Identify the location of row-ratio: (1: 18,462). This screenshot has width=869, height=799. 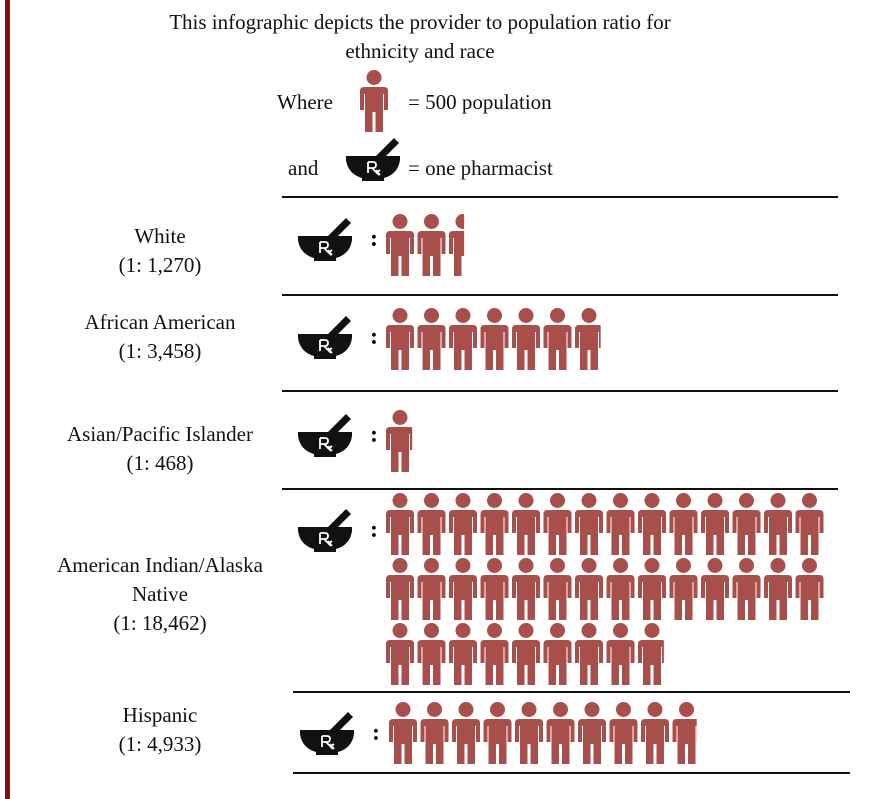
(160, 623).